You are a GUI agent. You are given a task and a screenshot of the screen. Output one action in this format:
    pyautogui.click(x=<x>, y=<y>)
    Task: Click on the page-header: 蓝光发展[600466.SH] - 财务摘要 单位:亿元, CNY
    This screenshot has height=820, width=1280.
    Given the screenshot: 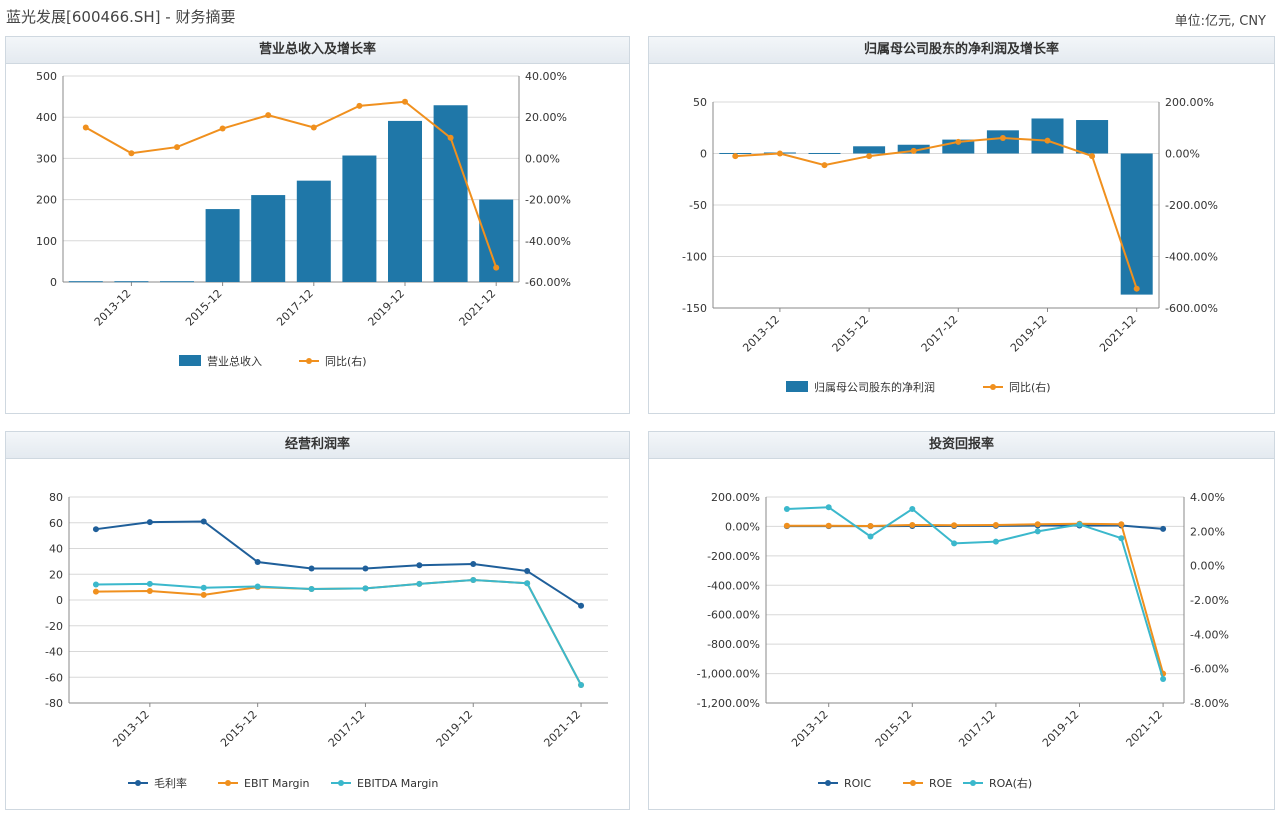 What is the action you would take?
    pyautogui.click(x=640, y=18)
    